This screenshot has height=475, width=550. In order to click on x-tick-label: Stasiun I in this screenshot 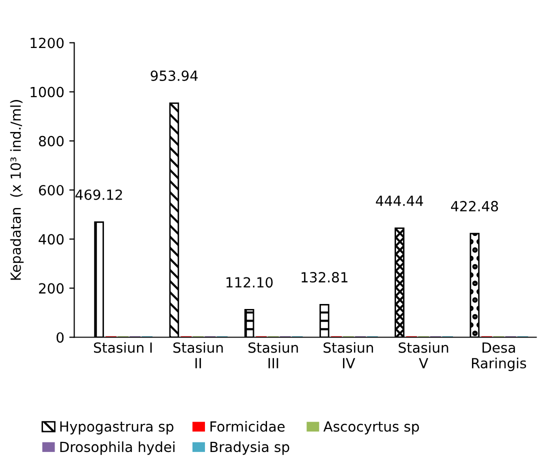, I will do `click(123, 347)`.